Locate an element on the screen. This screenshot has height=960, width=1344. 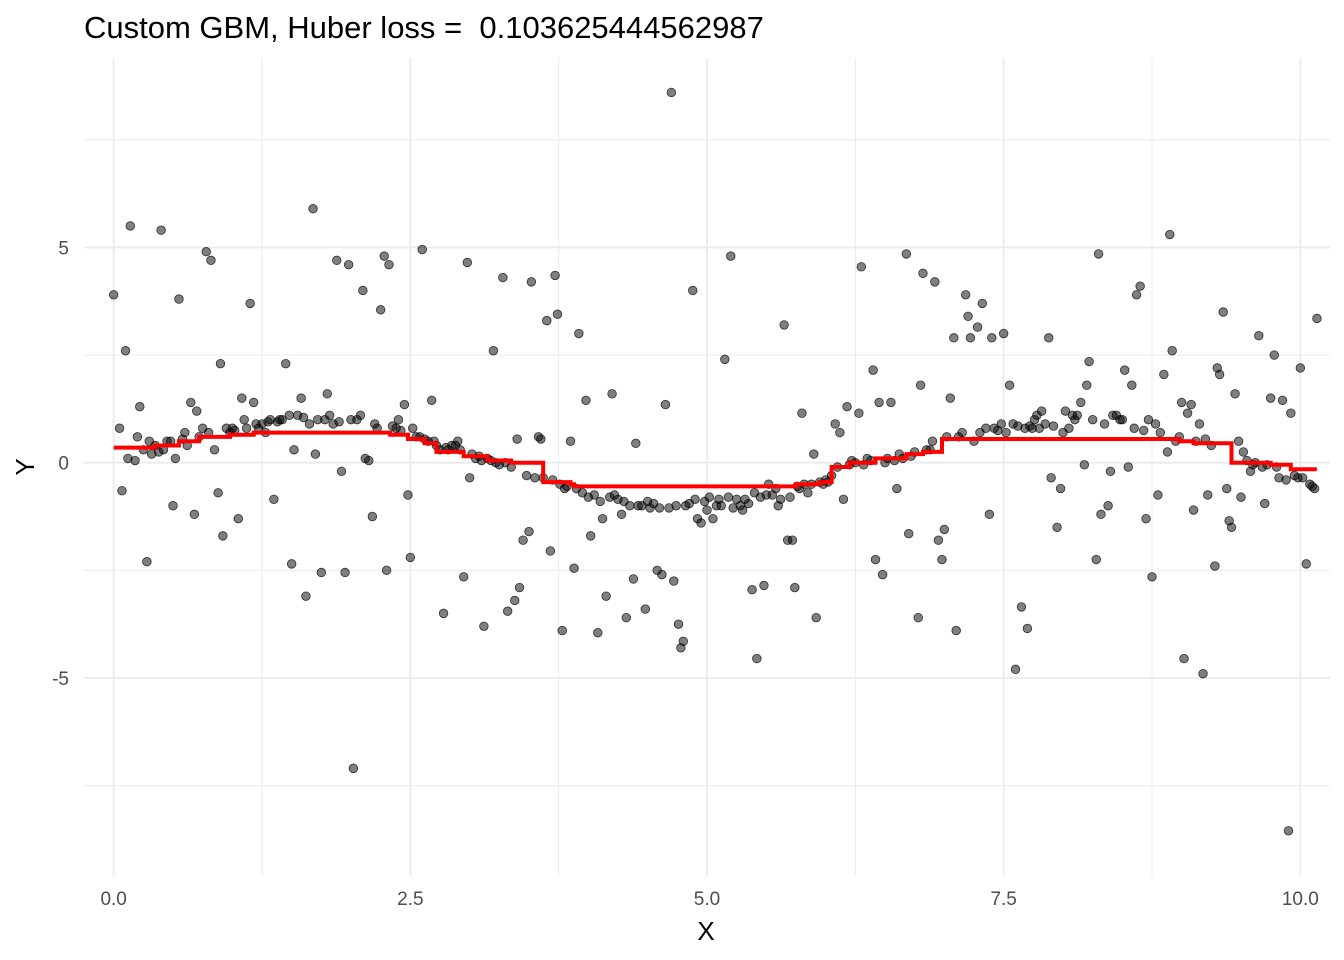
x-tick-label: 5.0 is located at coordinates (707, 899).